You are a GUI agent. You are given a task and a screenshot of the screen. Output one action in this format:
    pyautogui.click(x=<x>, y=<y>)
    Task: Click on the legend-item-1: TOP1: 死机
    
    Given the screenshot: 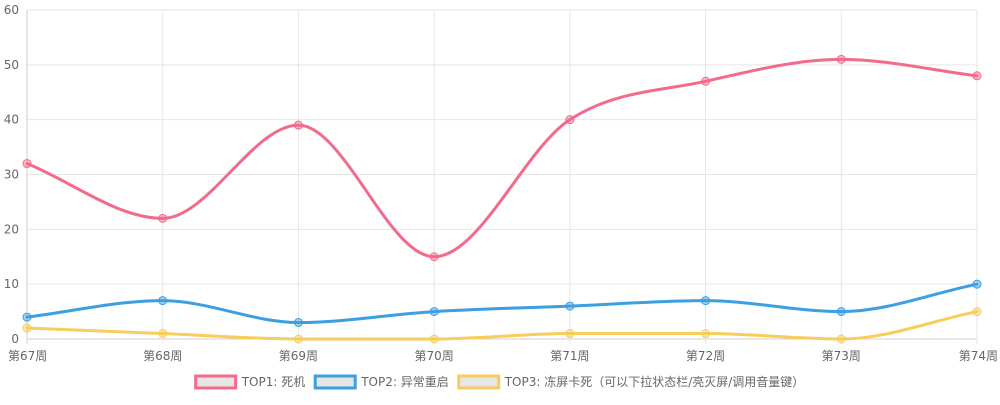 What is the action you would take?
    pyautogui.click(x=250, y=382)
    